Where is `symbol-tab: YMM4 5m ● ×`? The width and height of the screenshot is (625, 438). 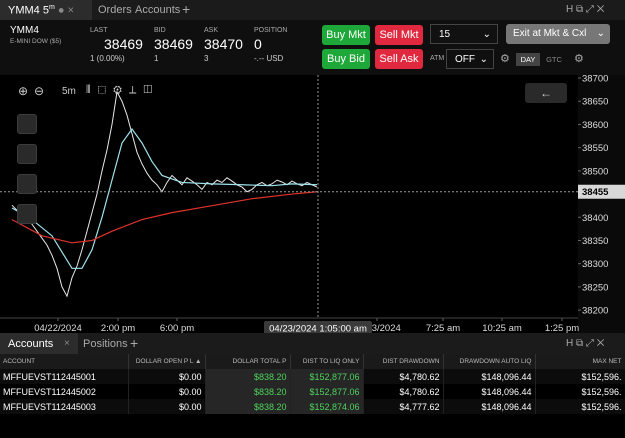
symbol-tab: YMM4 5m ● × is located at coordinates (41, 10).